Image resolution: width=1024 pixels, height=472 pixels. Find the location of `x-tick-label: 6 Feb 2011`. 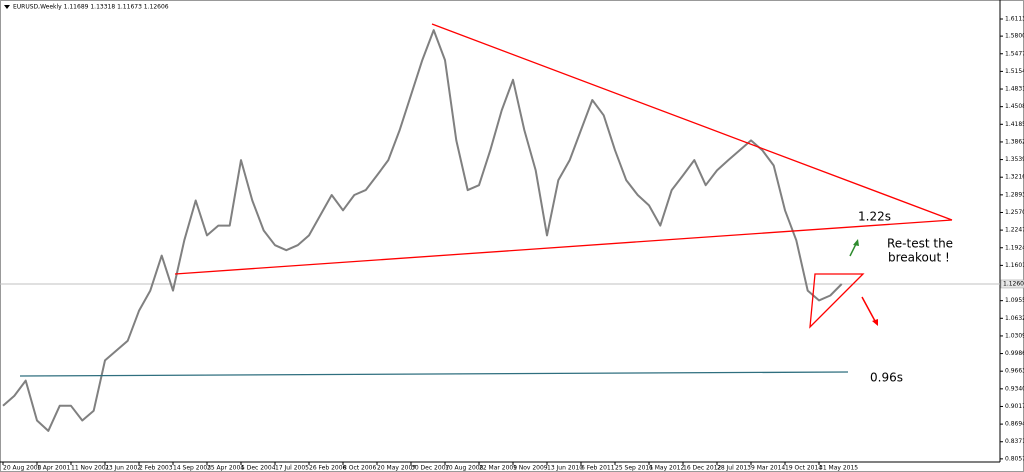

x-tick-label: 6 Feb 2011 is located at coordinates (598, 468).